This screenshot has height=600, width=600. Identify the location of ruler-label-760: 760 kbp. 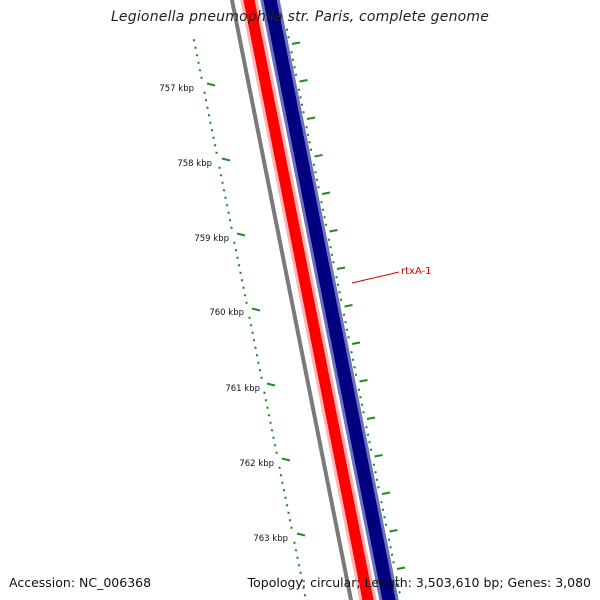
(226, 313).